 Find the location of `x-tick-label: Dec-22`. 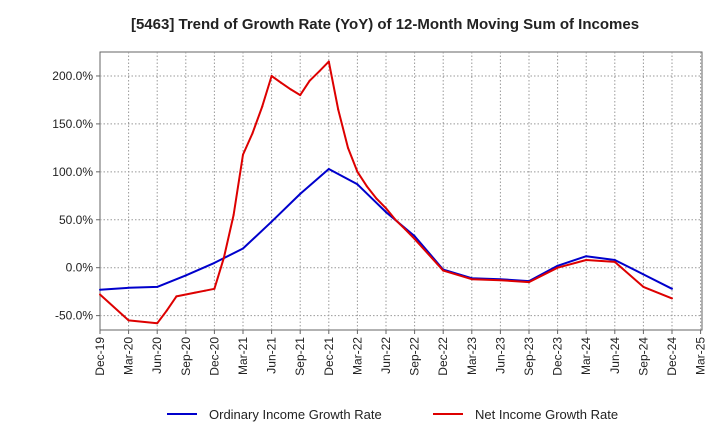

x-tick-label: Dec-22 is located at coordinates (443, 356).